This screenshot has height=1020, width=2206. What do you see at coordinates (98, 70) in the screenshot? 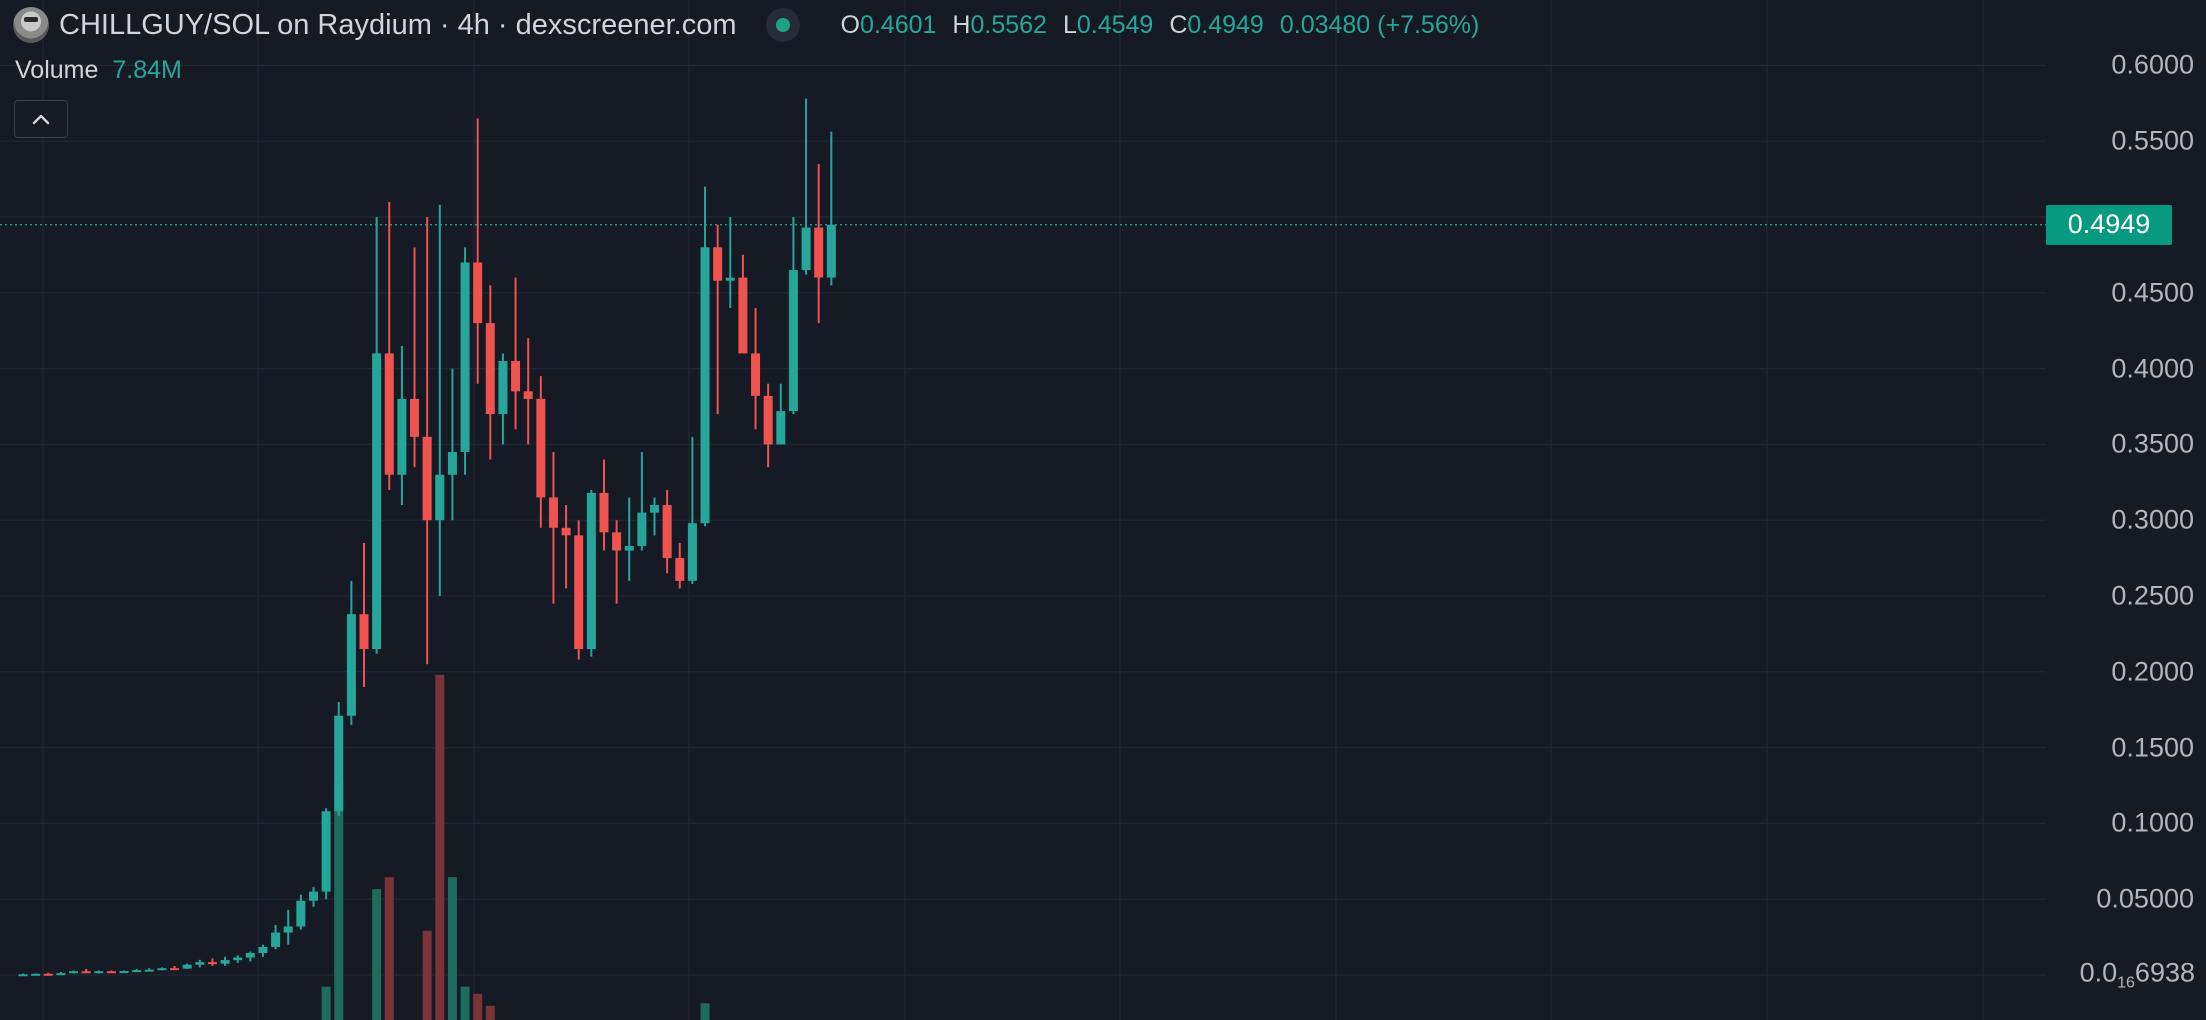
I see `volume-legend: Volume 7.84M` at bounding box center [98, 70].